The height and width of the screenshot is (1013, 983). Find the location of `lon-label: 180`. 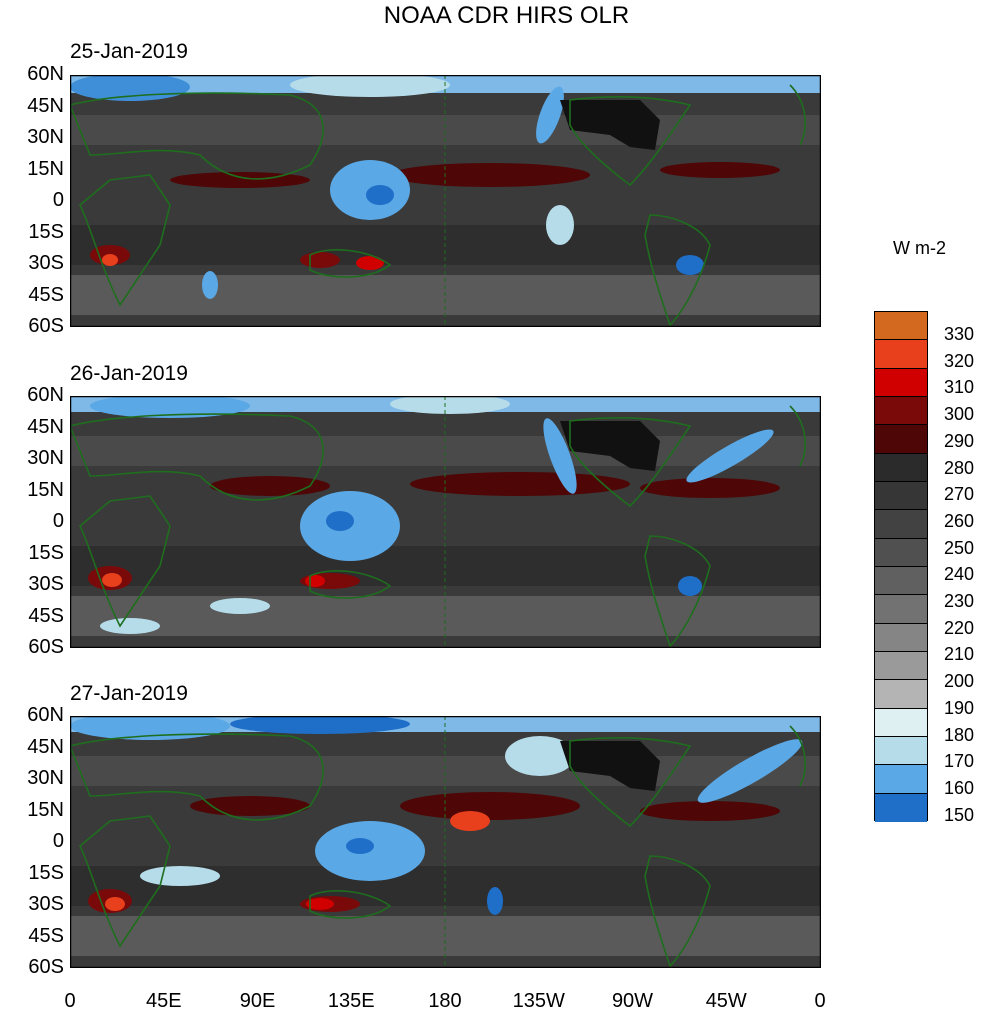

lon-label: 180 is located at coordinates (445, 1001).